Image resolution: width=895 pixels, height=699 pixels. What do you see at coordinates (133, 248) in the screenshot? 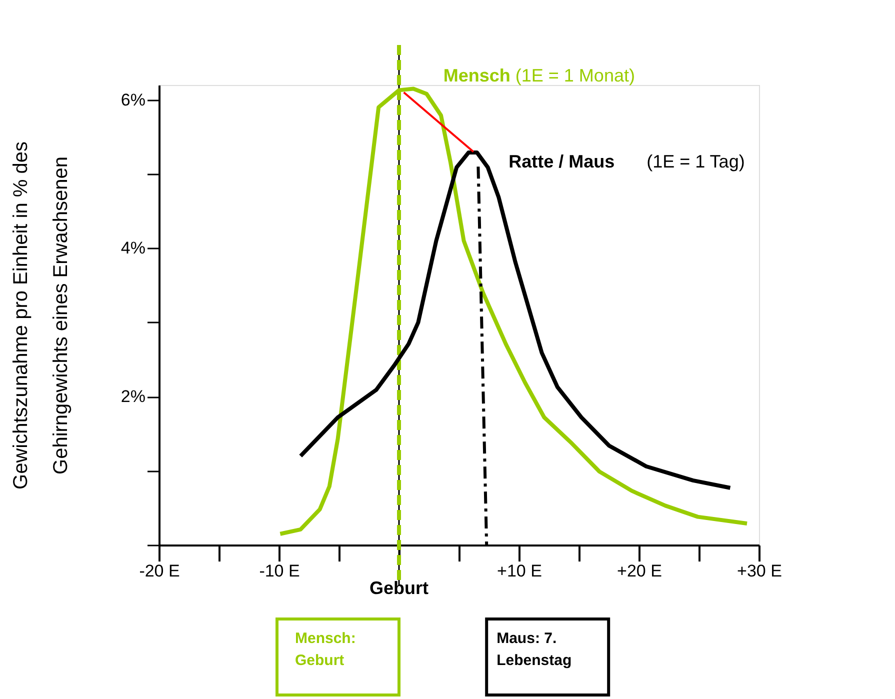
I see `y-tick-label: 4%` at bounding box center [133, 248].